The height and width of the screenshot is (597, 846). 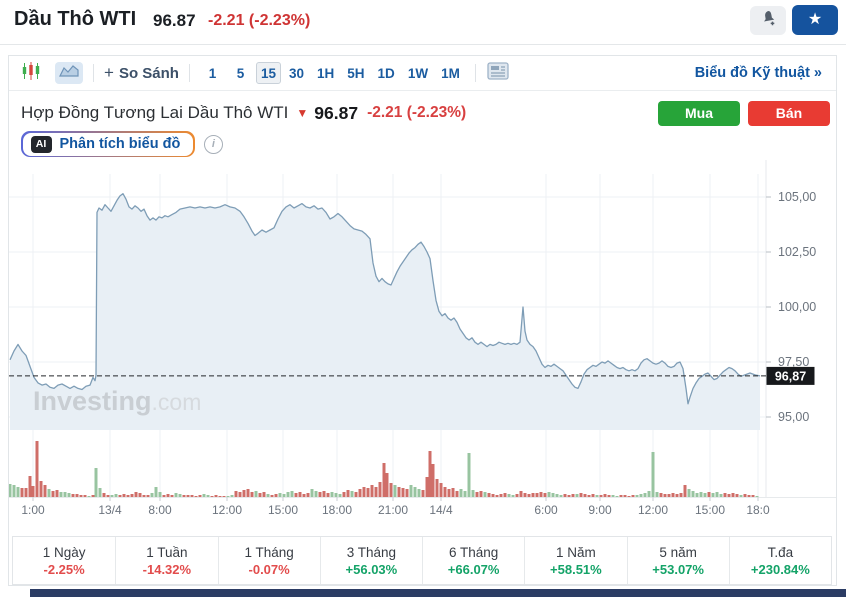 What do you see at coordinates (336, 112) in the screenshot?
I see `instrument-price: 96.87` at bounding box center [336, 112].